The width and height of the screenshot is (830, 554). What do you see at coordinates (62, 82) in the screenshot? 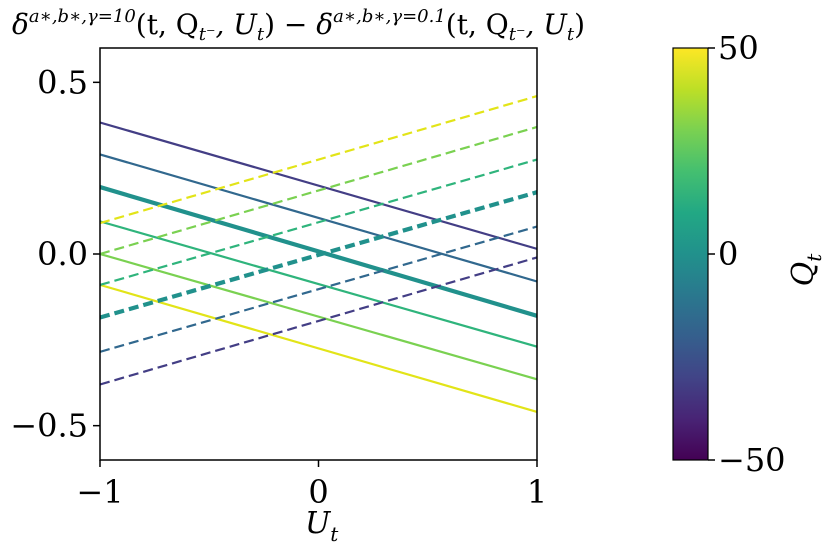
I see `y-tick-label: 0.5` at bounding box center [62, 82].